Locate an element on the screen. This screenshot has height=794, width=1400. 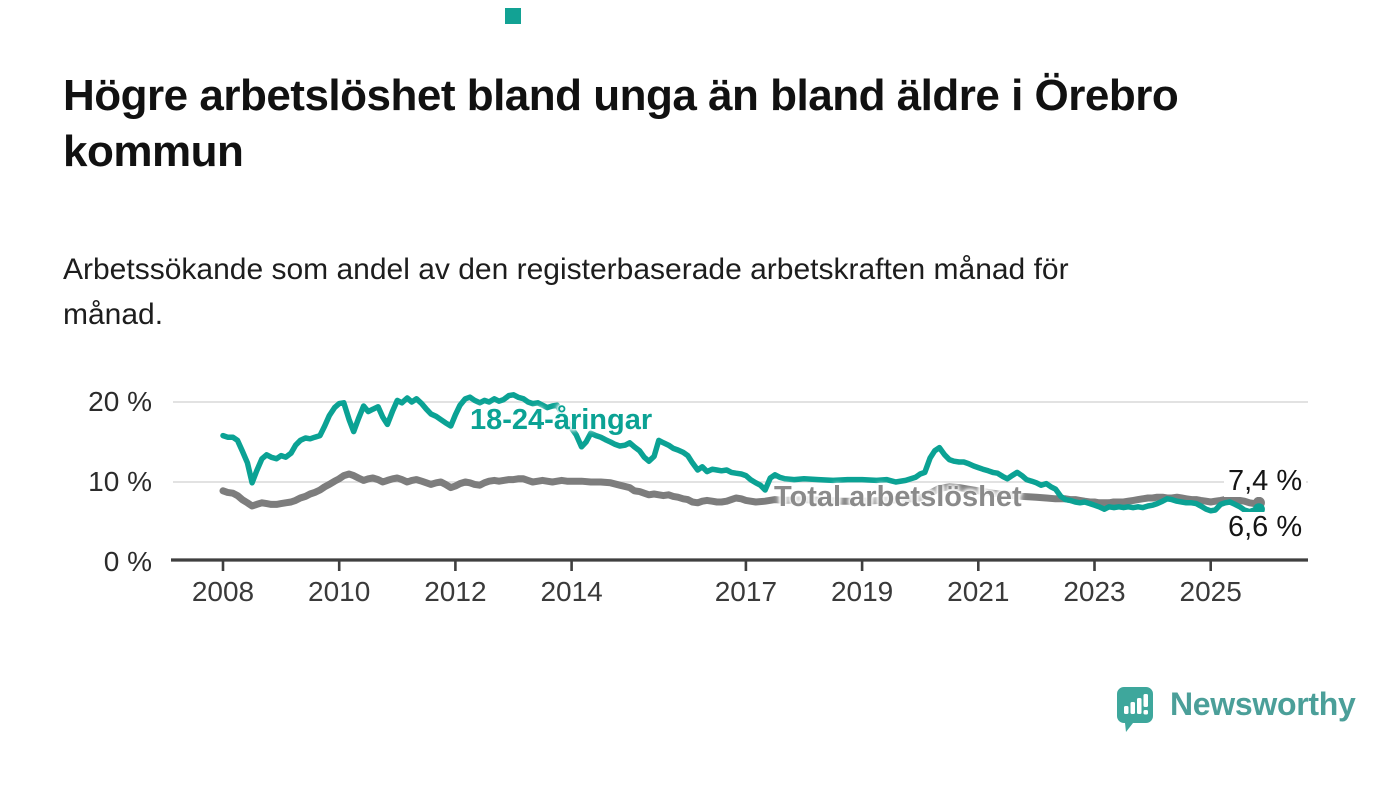
x-axis-tick-label: 2008 is located at coordinates (223, 591).